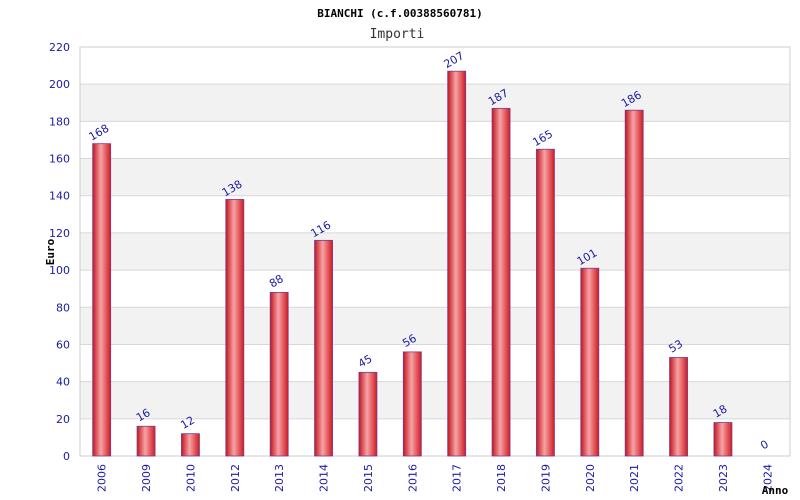  Describe the element at coordinates (235, 478) in the screenshot. I see `x-tick-label: 2012` at that location.